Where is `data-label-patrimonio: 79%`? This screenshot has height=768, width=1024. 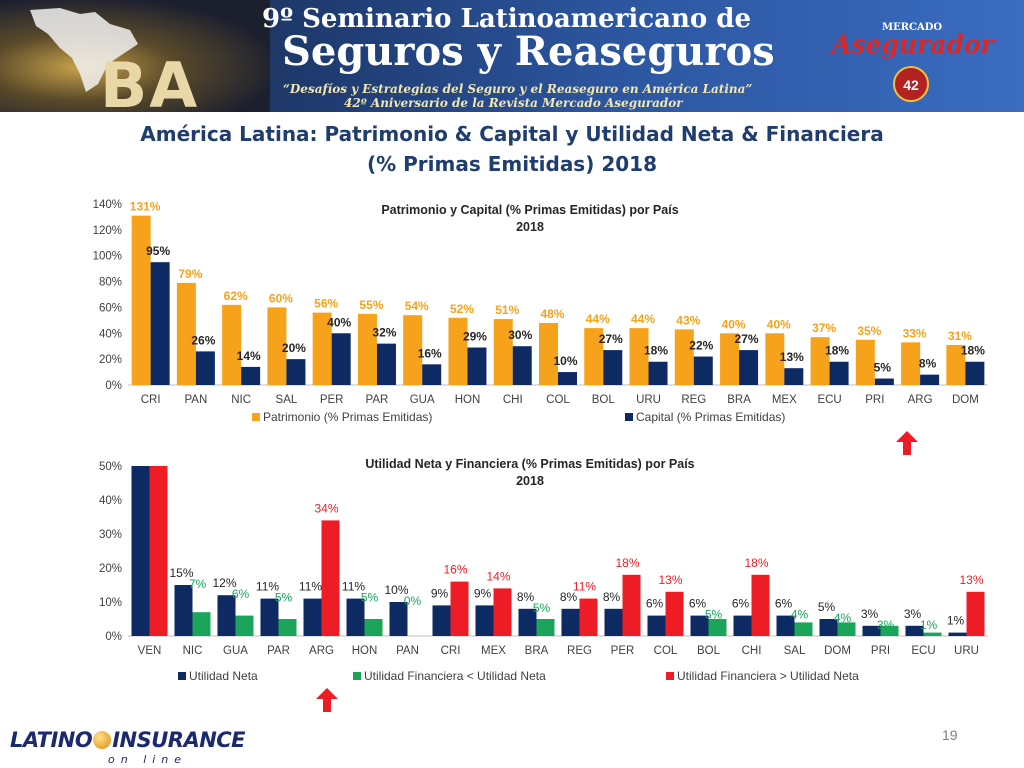
data-label-patrimonio: 79% is located at coordinates (190, 274).